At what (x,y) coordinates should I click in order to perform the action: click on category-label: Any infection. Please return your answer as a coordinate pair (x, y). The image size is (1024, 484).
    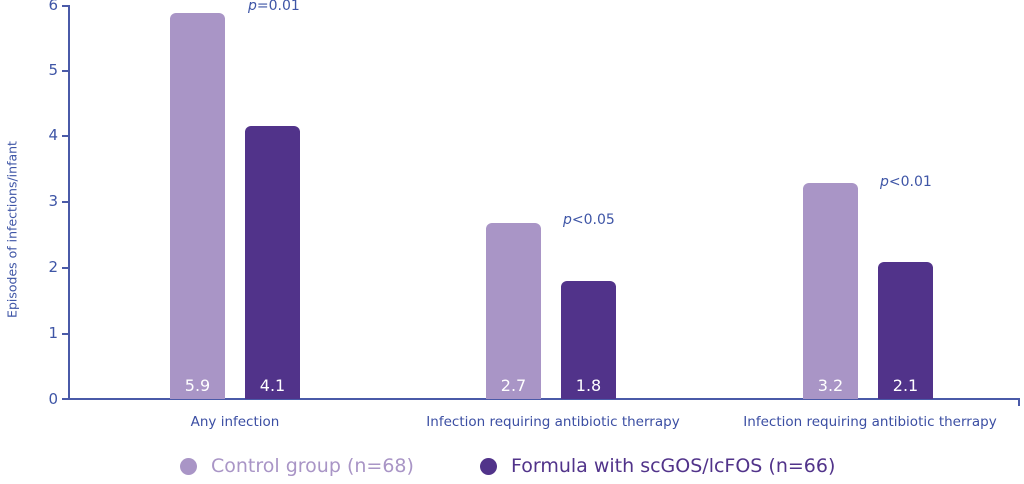
    Looking at the image, I should click on (235, 422).